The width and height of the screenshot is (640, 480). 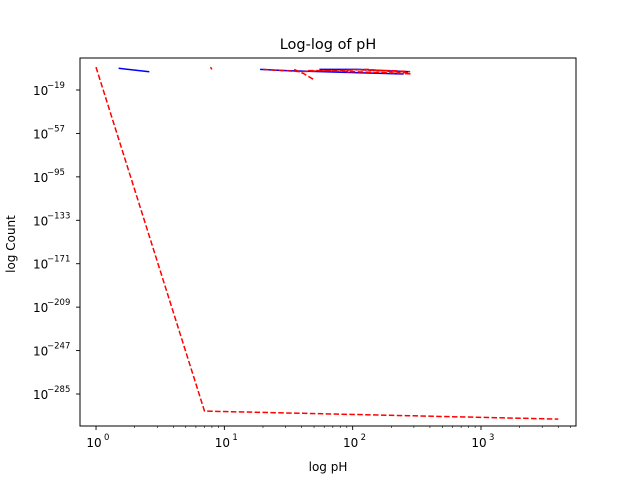 What do you see at coordinates (234, 438) in the screenshot?
I see `x-tick-exponent-1: 1` at bounding box center [234, 438].